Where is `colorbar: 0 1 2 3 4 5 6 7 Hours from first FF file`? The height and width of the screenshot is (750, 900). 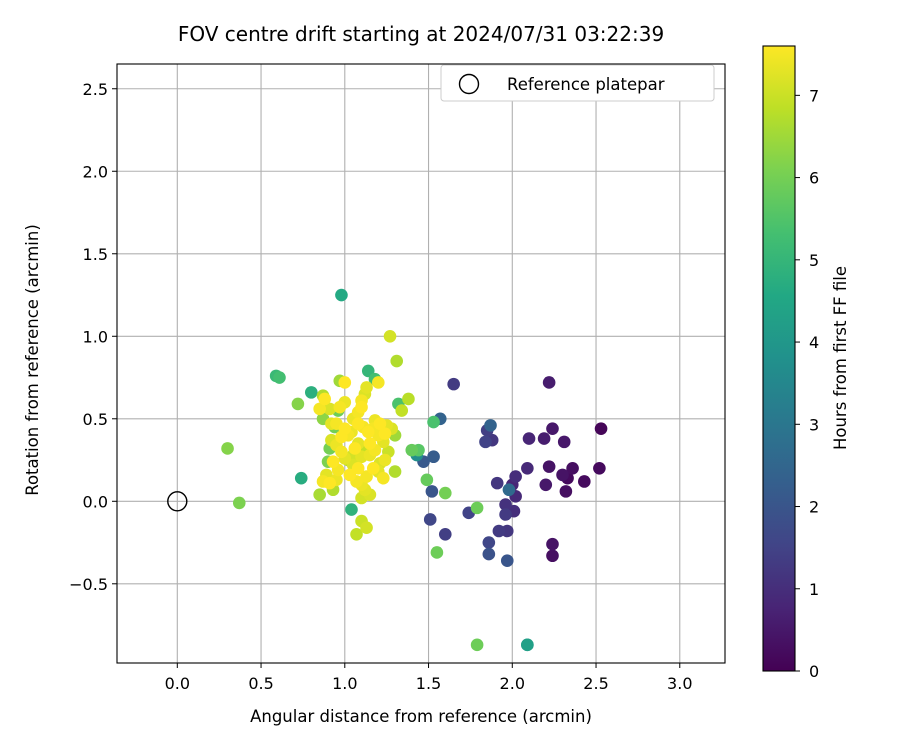 colorbar: 0 1 2 3 4 5 6 7 Hours from first FF file is located at coordinates (806, 363).